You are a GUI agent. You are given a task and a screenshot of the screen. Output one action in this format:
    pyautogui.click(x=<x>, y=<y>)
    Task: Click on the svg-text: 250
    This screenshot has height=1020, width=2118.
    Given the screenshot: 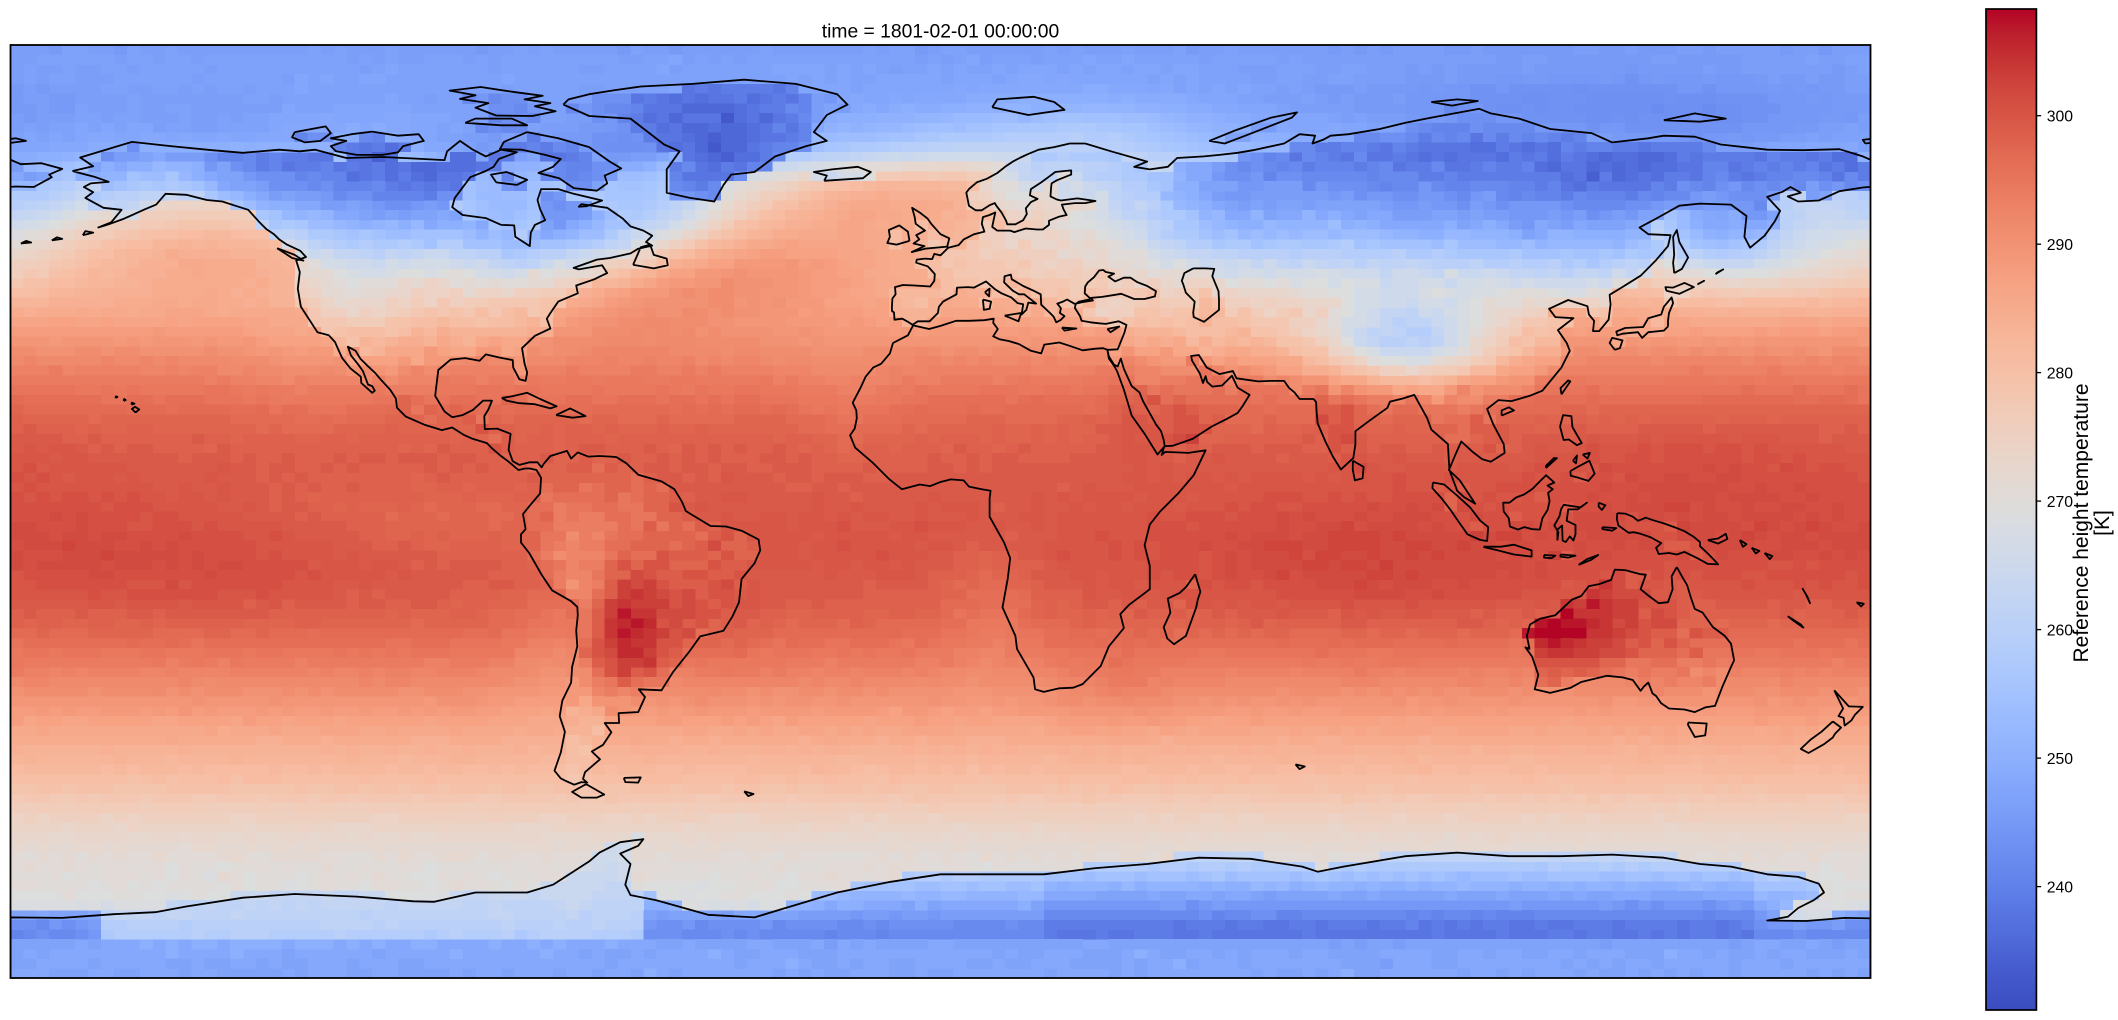 What is the action you would take?
    pyautogui.click(x=2060, y=759)
    